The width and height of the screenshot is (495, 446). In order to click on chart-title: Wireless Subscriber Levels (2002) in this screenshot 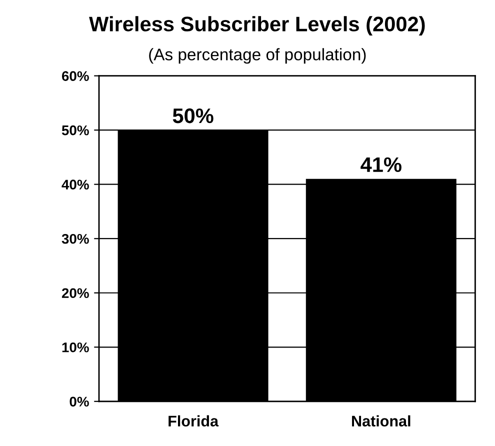, I will do `click(257, 26)`.